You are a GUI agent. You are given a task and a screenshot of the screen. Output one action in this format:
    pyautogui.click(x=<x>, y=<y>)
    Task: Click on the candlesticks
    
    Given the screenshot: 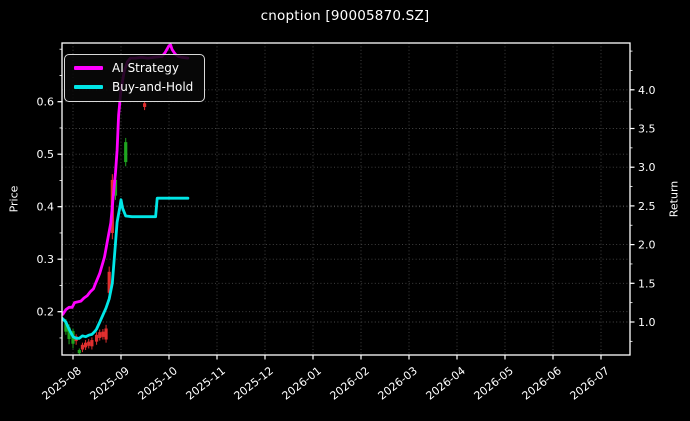 What is the action you would take?
    pyautogui.click(x=105, y=228)
    